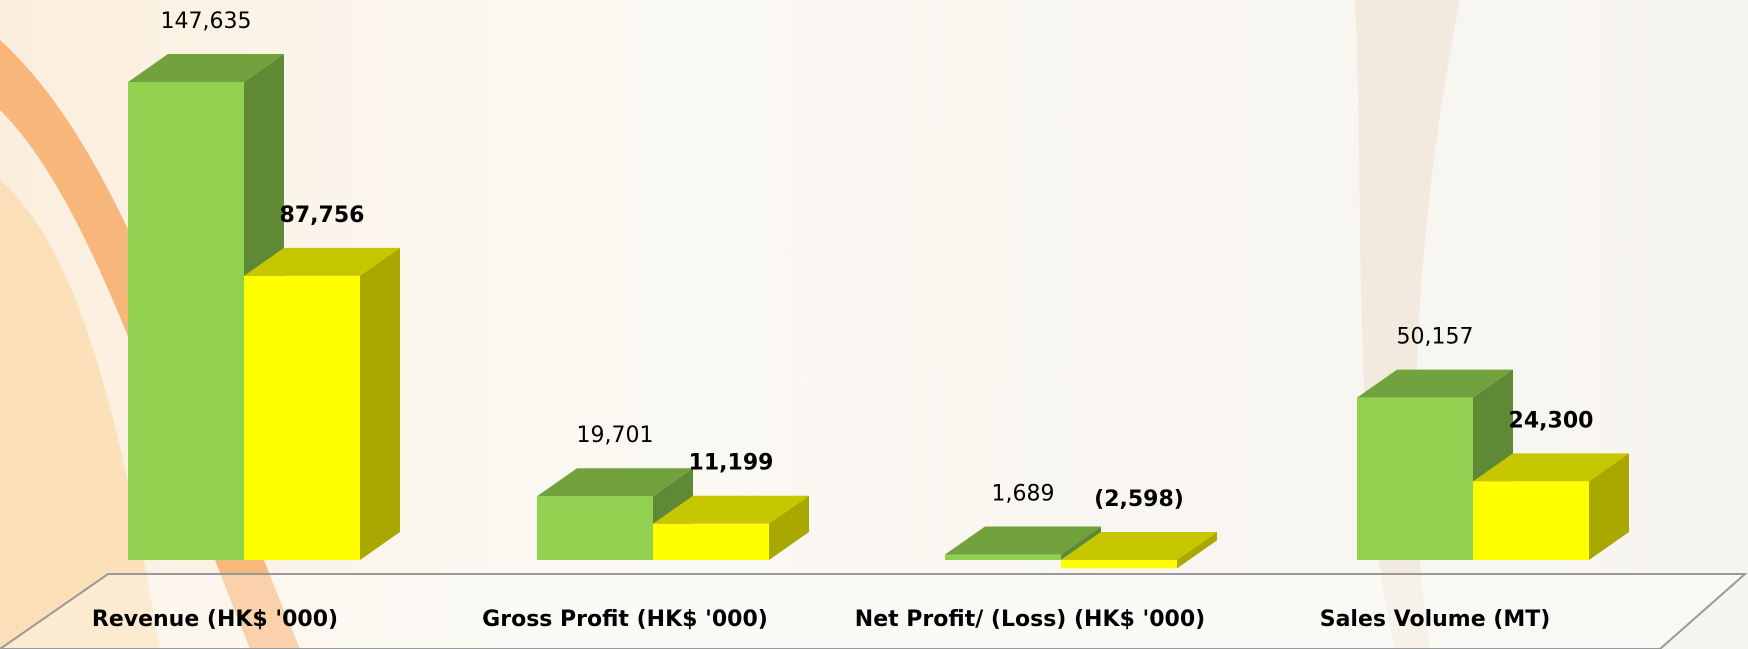  What do you see at coordinates (1435, 619) in the screenshot?
I see `x-tick-label: Sales Volume (MT)` at bounding box center [1435, 619].